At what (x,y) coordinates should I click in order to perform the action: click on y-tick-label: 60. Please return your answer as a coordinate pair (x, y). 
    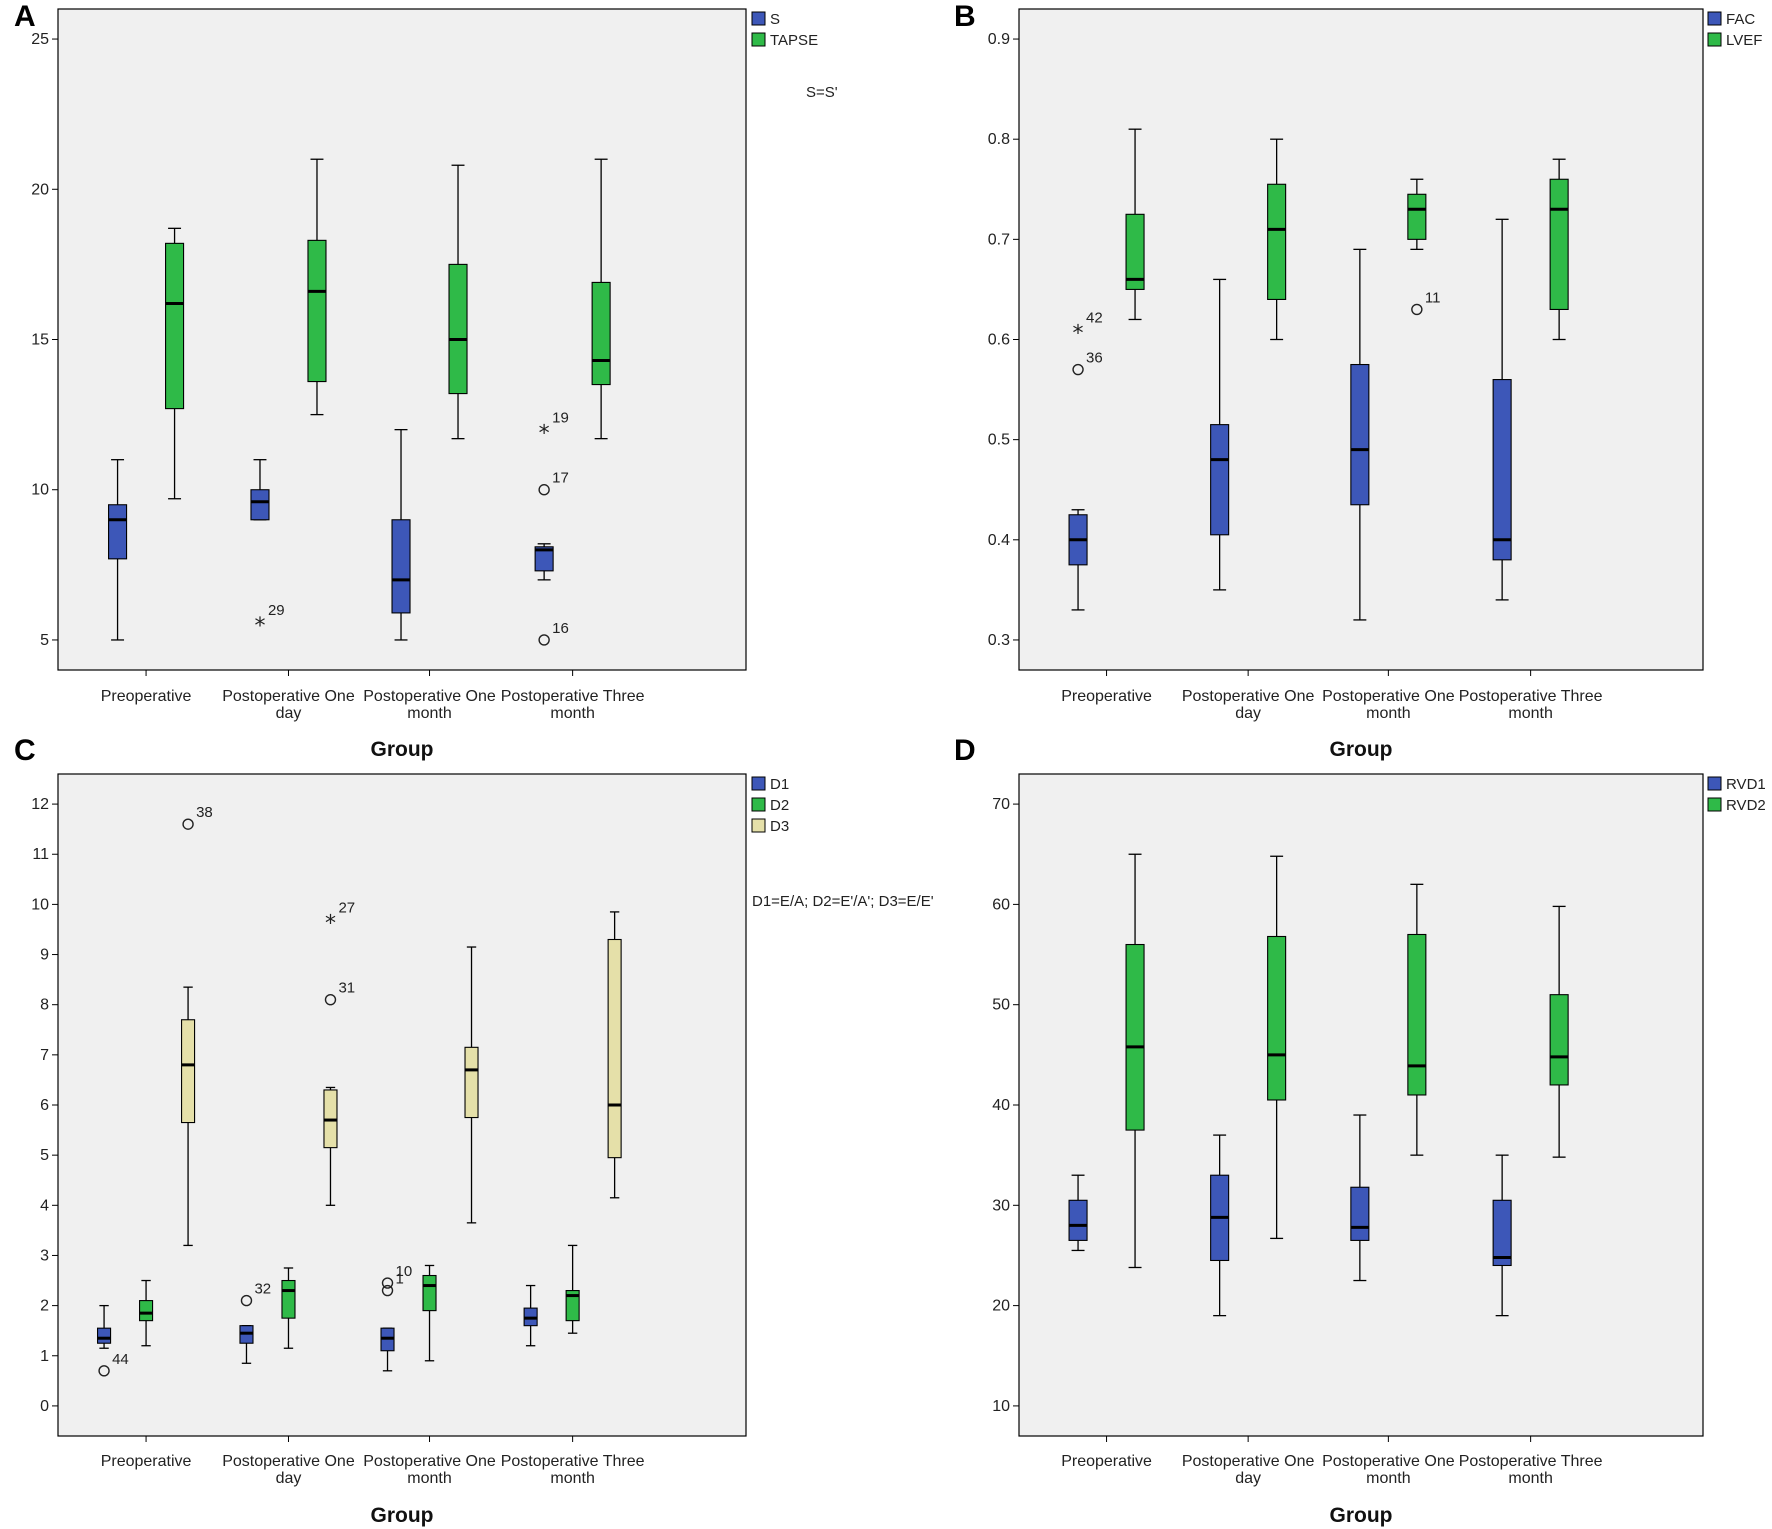
    Looking at the image, I should click on (1001, 904).